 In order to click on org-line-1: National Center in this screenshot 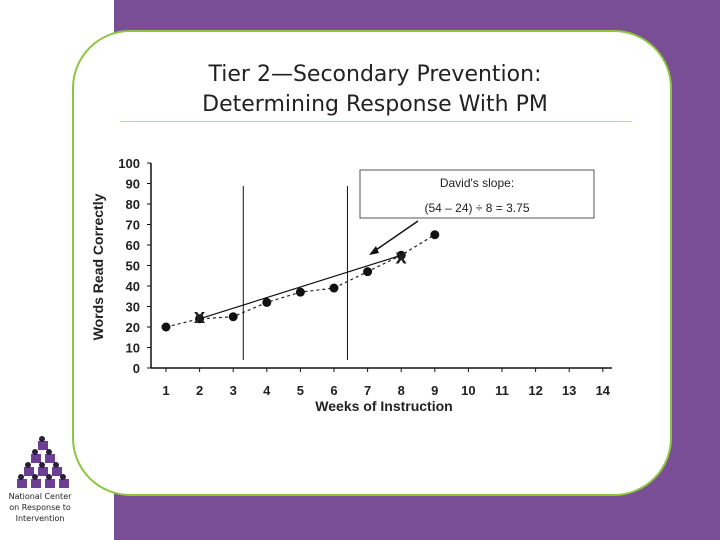, I will do `click(40, 496)`.